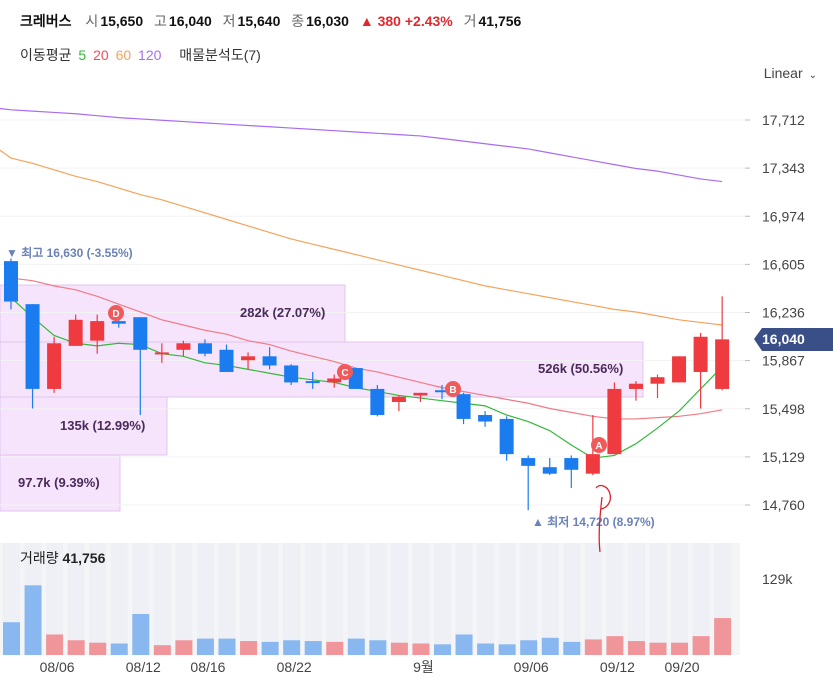 This screenshot has width=833, height=693. Describe the element at coordinates (580, 368) in the screenshot. I see `profile-label-1: 526k (50.56%)` at that location.